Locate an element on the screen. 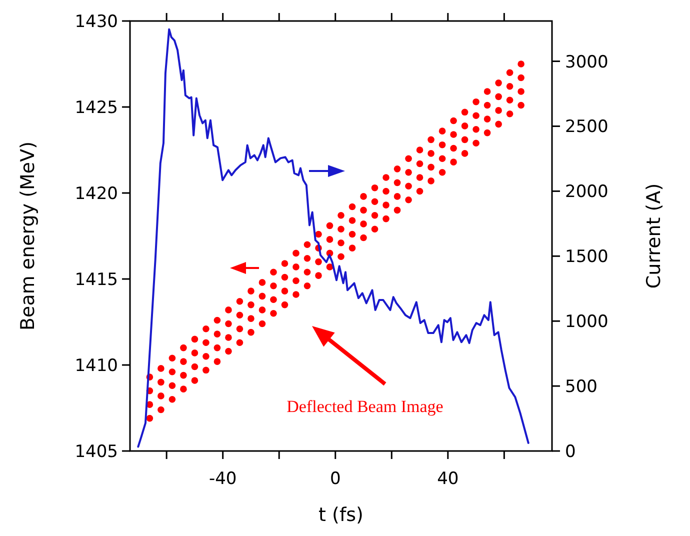 The height and width of the screenshot is (536, 690). x-tick-label: 40 is located at coordinates (448, 479).